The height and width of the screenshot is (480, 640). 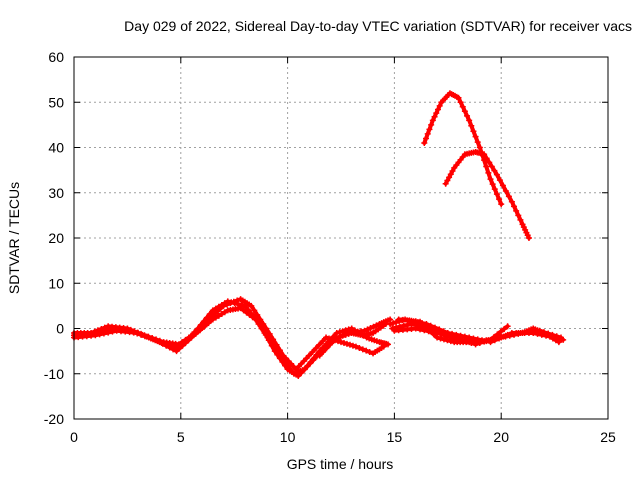 What do you see at coordinates (56, 102) in the screenshot?
I see `y-tick-label: 50` at bounding box center [56, 102].